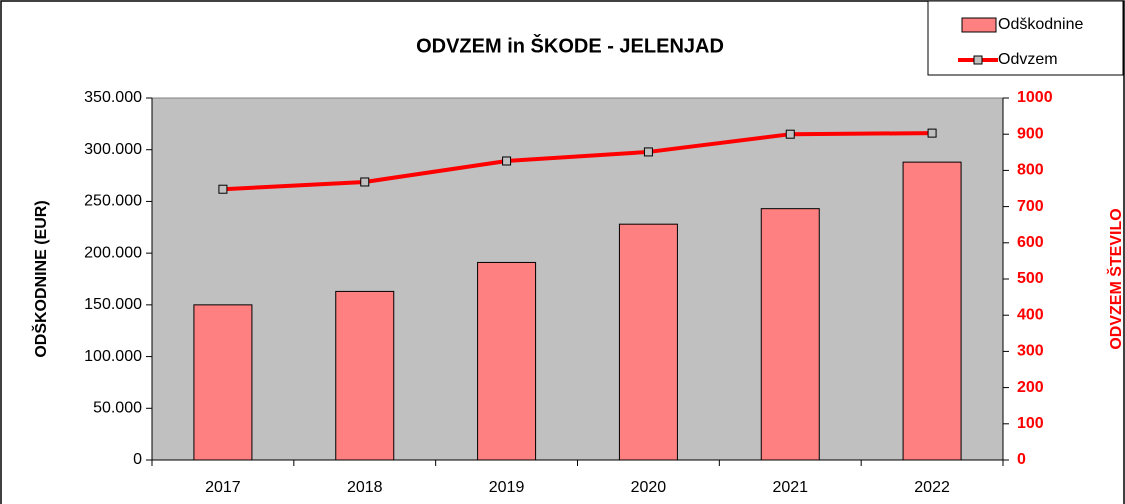  What do you see at coordinates (117, 408) in the screenshot?
I see `y-tick-label: 50.000` at bounding box center [117, 408].